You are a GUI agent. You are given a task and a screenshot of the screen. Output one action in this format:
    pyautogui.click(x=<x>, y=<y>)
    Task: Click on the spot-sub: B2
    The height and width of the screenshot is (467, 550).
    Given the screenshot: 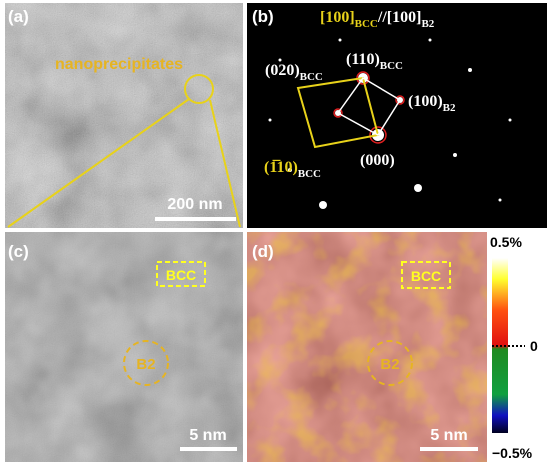 What is the action you would take?
    pyautogui.click(x=449, y=108)
    